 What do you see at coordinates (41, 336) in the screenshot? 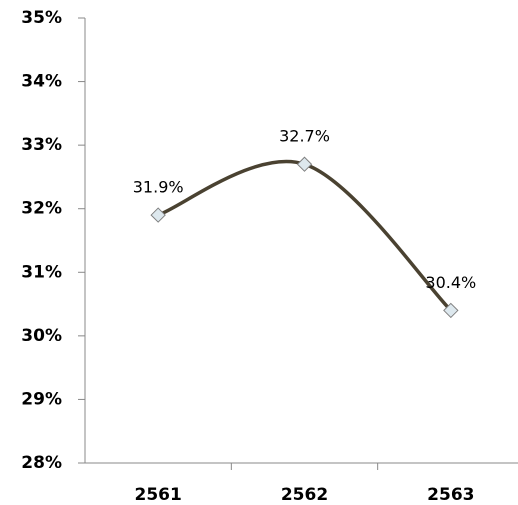
I see `y-tick-label: 30%` at bounding box center [41, 336].